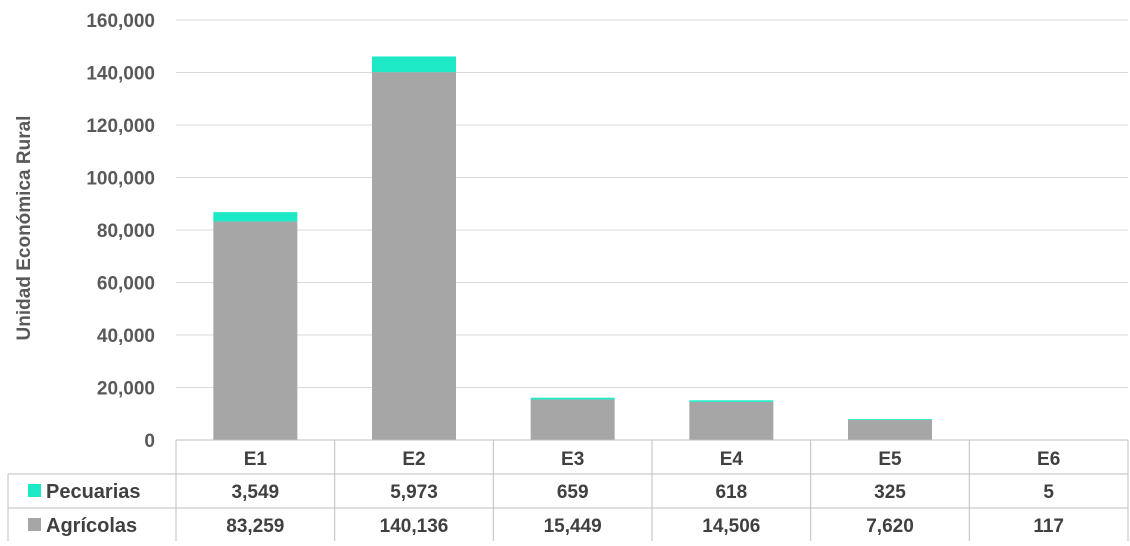 The height and width of the screenshot is (546, 1130). I want to click on x-tick-label: E1, so click(256, 459).